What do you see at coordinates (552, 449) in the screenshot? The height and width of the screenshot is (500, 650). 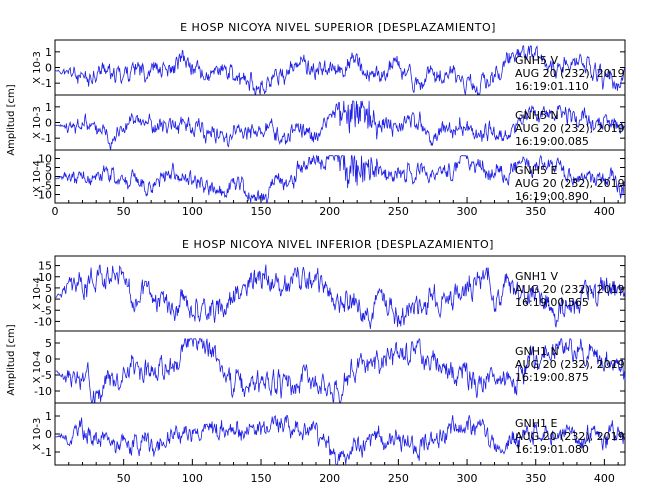 I see `time-label: 16:19:01.080` at bounding box center [552, 449].